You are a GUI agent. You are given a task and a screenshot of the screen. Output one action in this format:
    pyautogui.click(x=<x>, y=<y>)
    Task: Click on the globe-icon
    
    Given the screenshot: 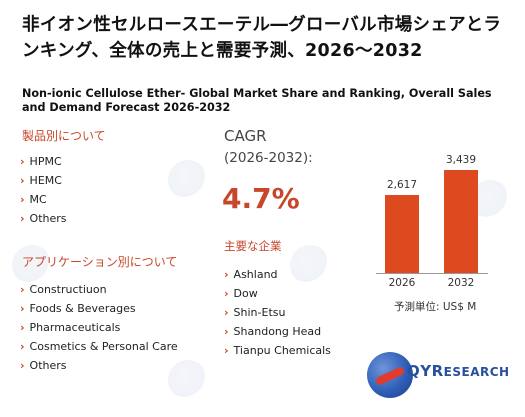 What is the action you would take?
    pyautogui.click(x=390, y=375)
    